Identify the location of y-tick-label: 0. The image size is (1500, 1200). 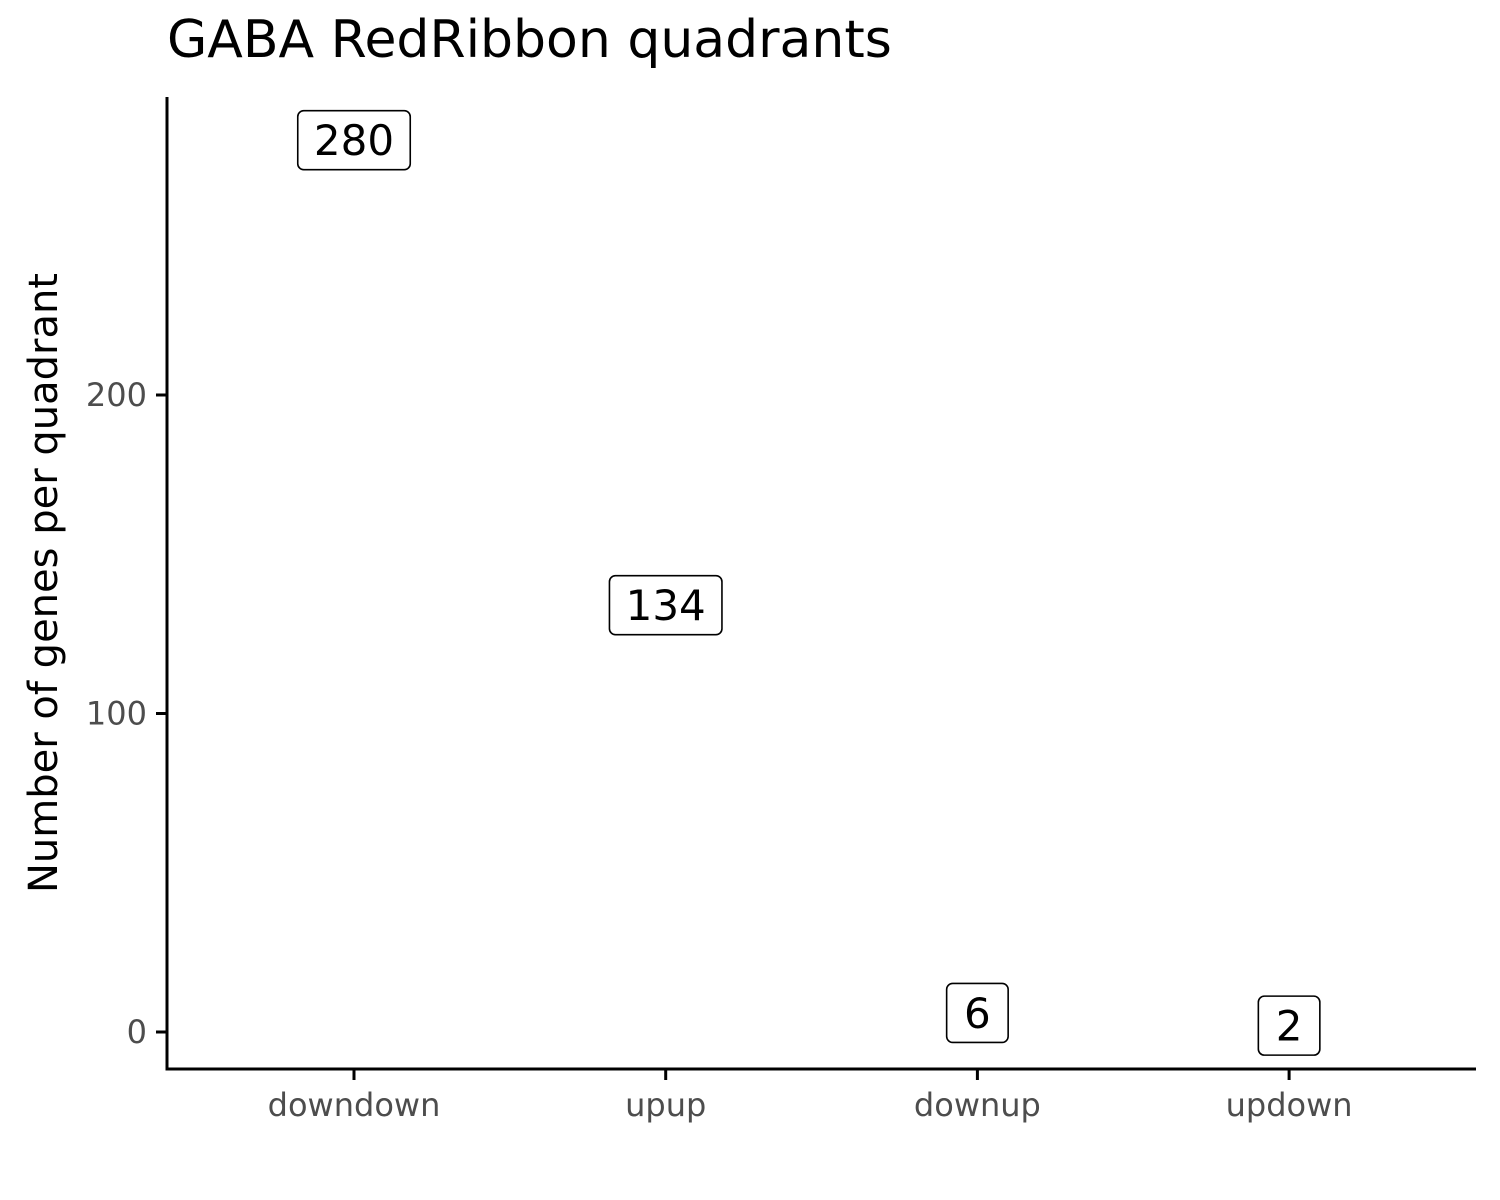
(137, 1032).